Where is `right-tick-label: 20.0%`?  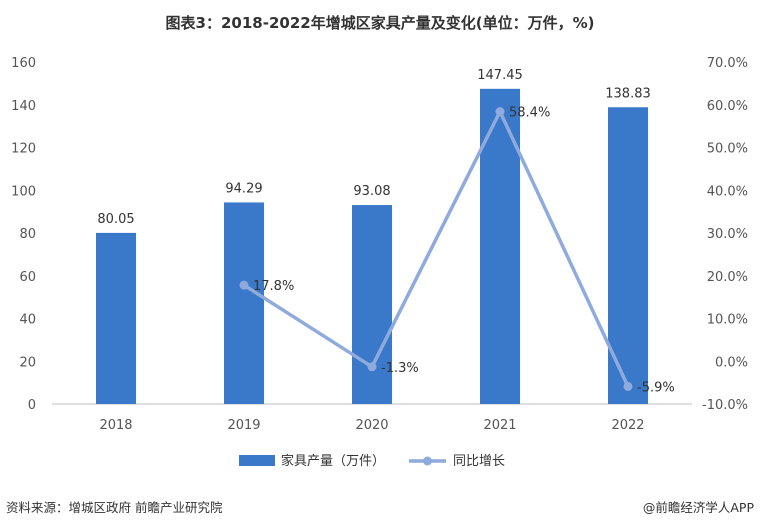
right-tick-label: 20.0% is located at coordinates (727, 277).